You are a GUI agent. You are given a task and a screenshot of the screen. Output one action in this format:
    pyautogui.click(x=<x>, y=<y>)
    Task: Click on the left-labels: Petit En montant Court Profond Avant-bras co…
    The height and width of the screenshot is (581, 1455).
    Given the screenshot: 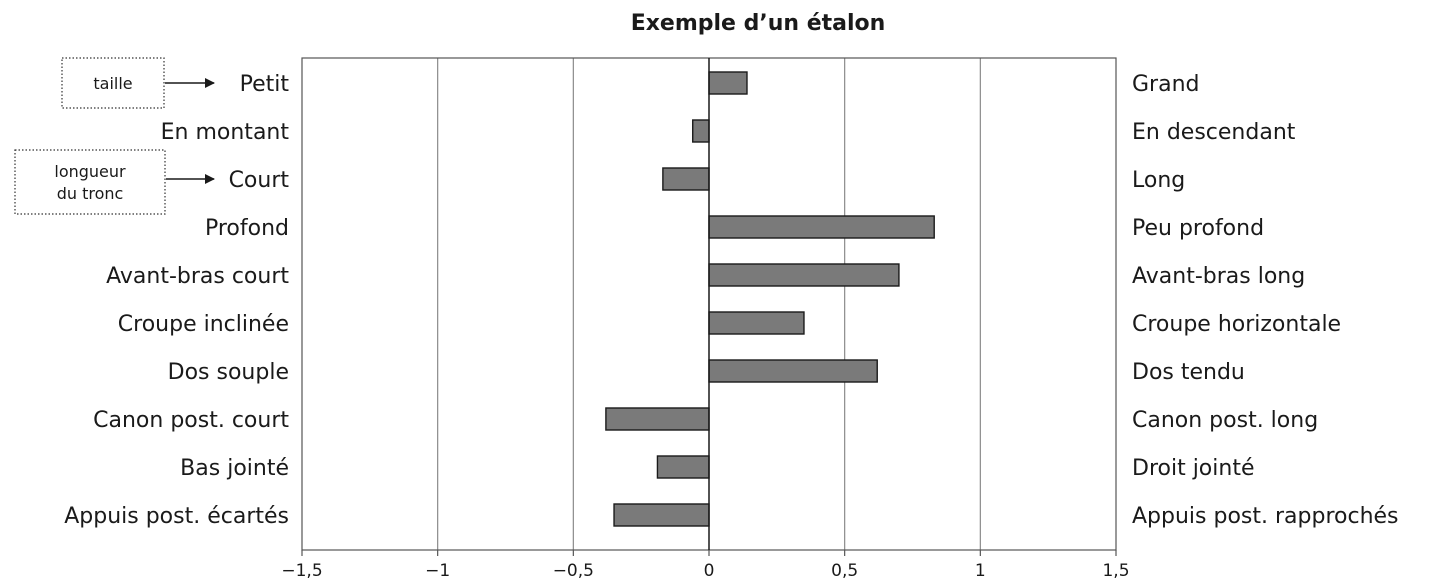 What is the action you would take?
    pyautogui.click(x=176, y=300)
    